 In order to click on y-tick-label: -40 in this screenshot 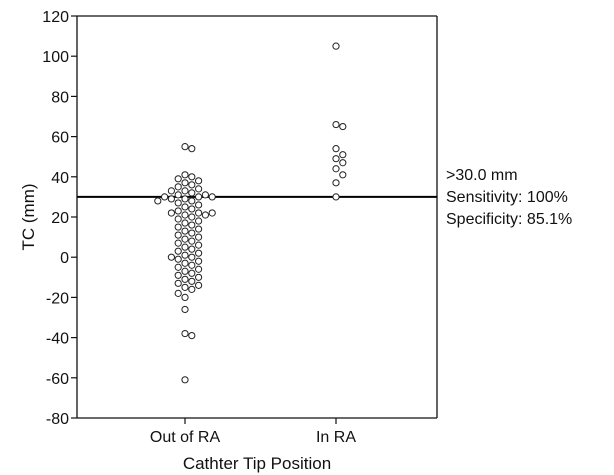, I will do `click(57, 339)`.